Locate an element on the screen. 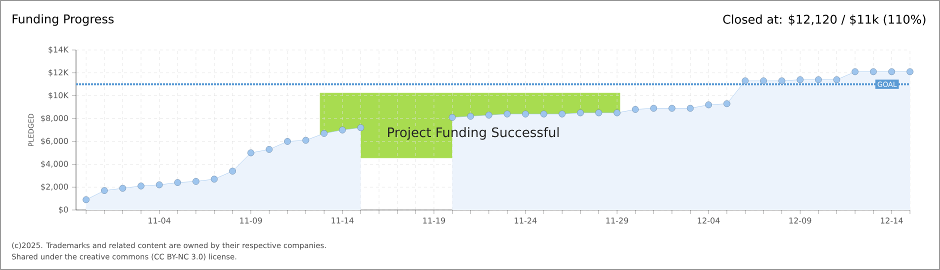  x-tick-label: 11-09 is located at coordinates (251, 221).